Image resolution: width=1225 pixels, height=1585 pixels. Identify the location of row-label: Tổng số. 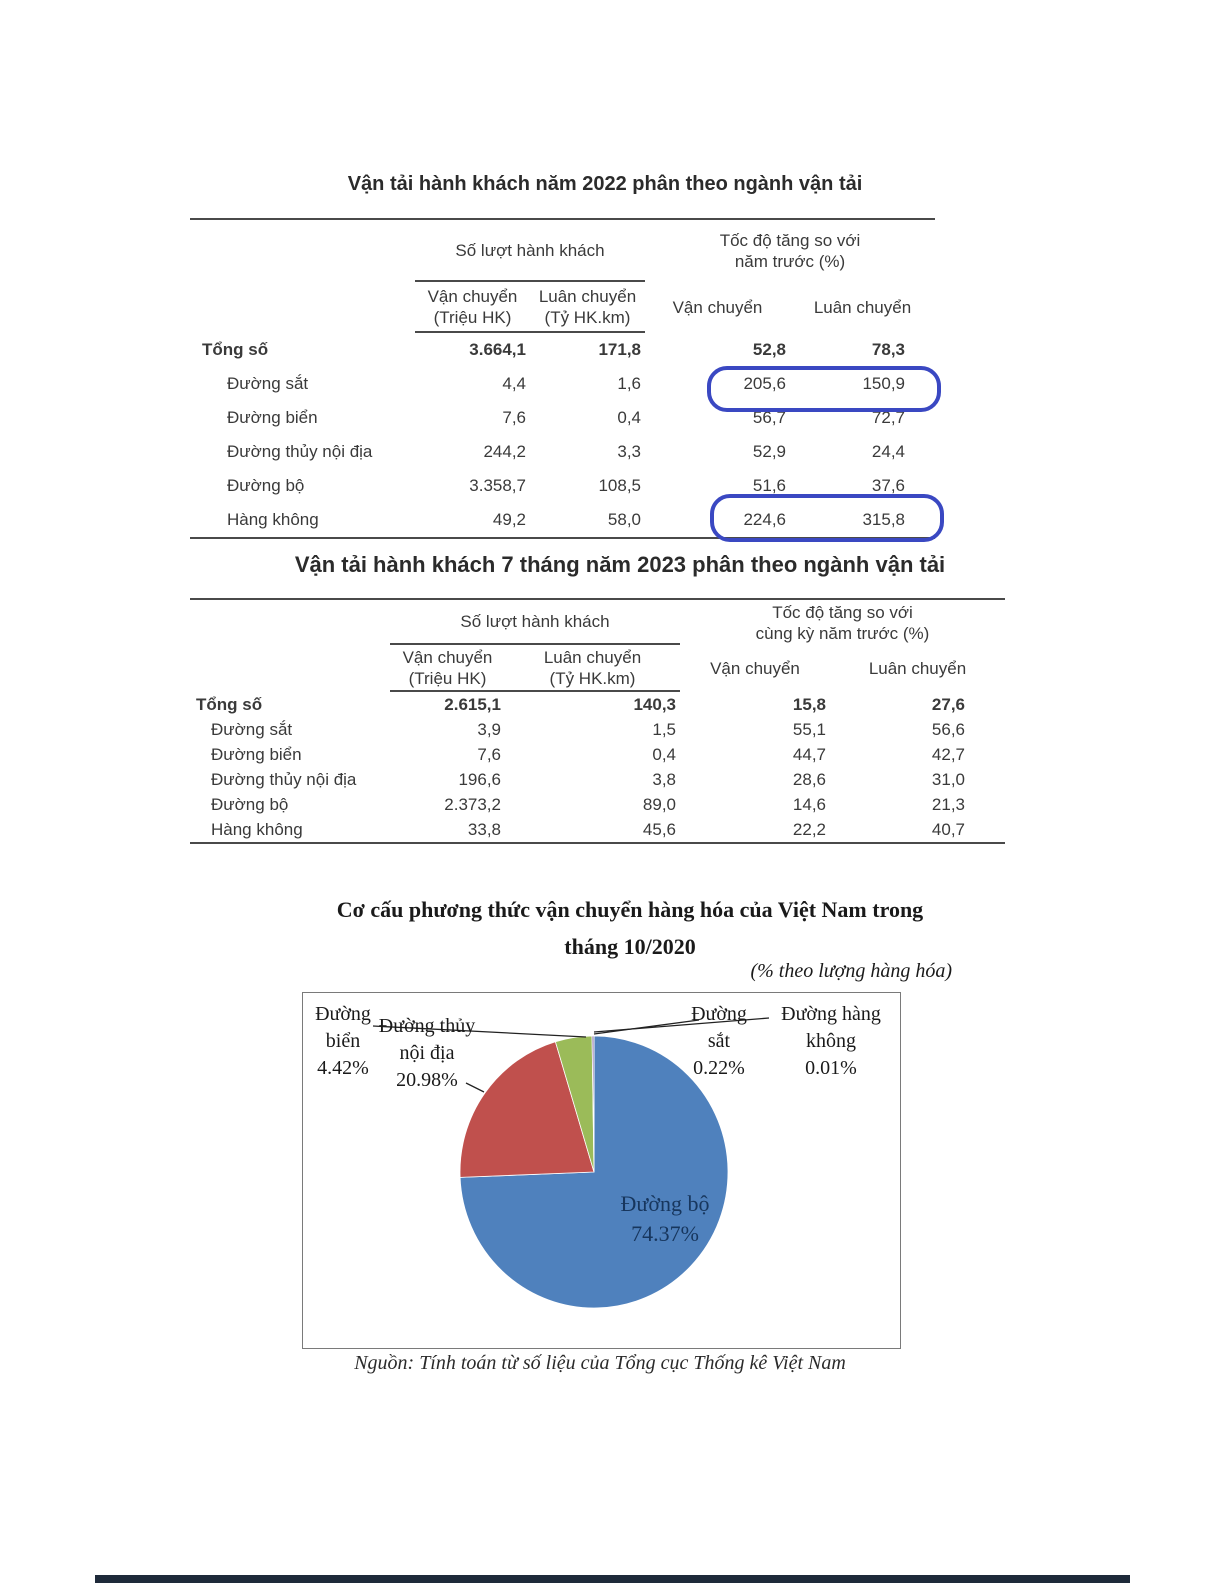
(235, 349).